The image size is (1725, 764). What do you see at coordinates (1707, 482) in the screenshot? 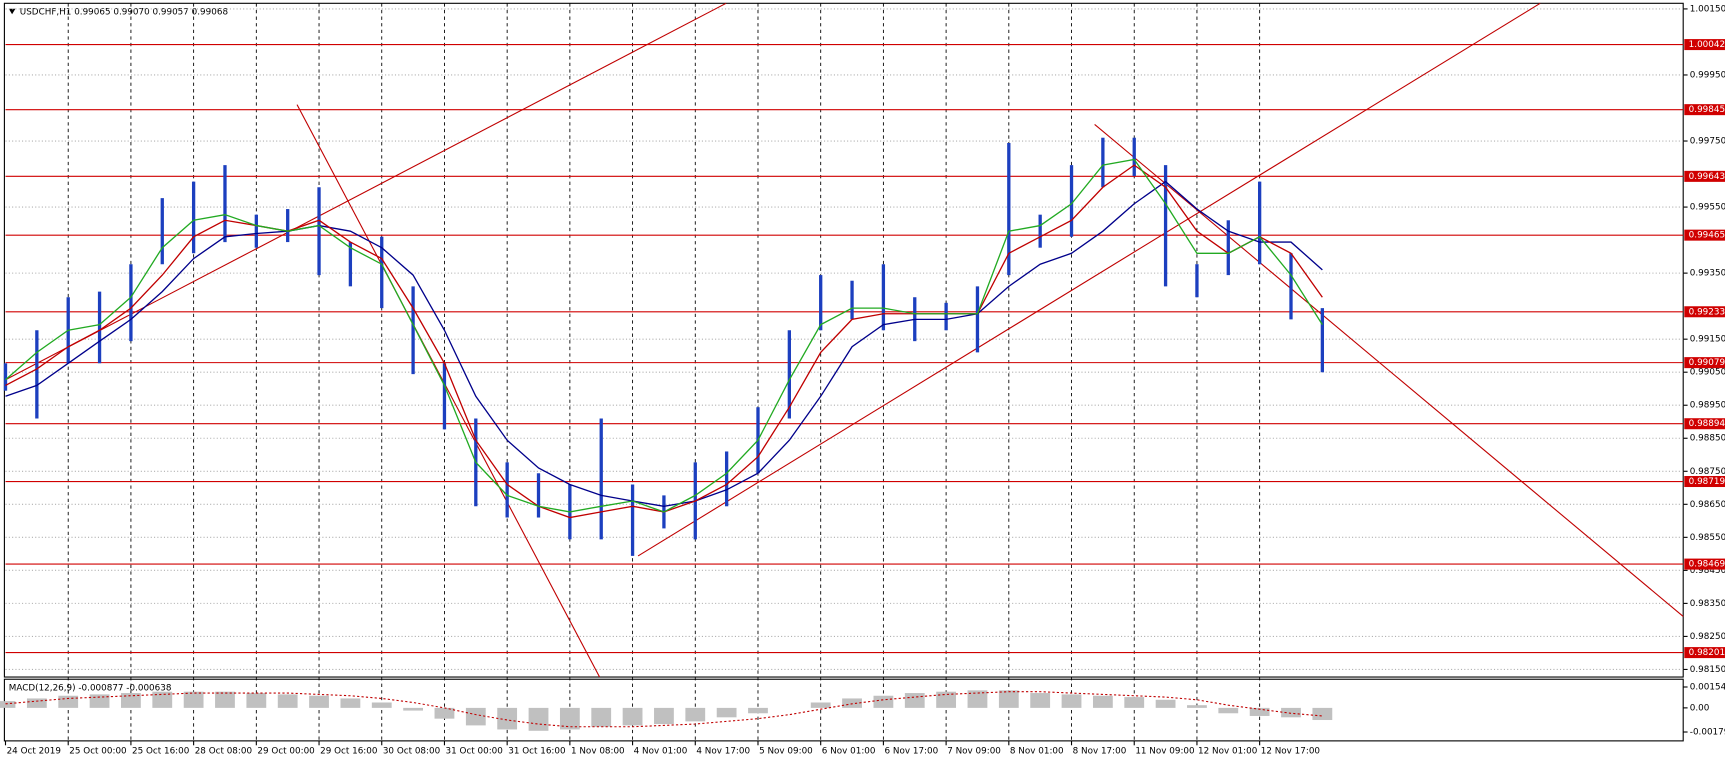
I see `level-label: 0.98719` at bounding box center [1707, 482].